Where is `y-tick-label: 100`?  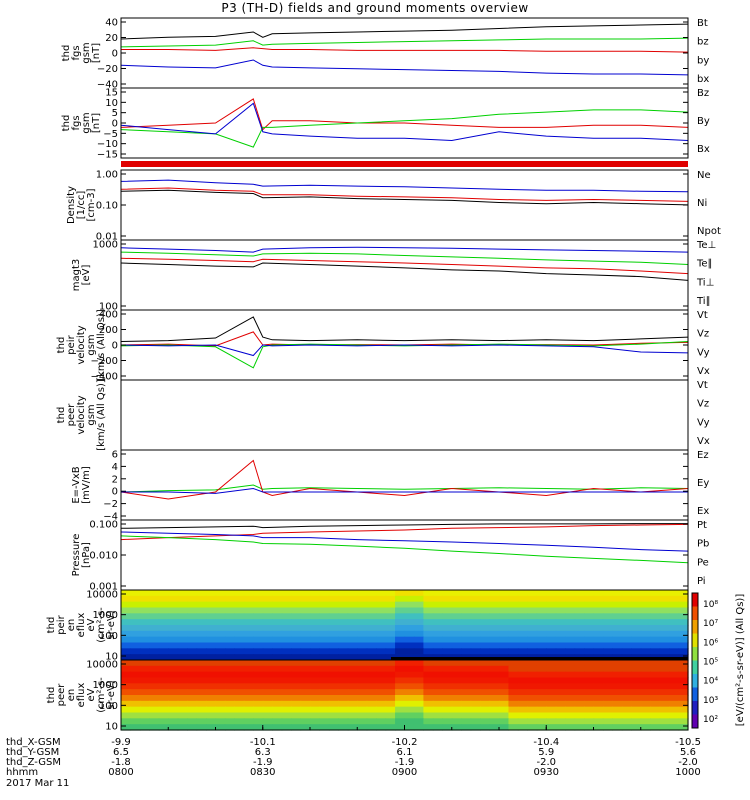 y-tick-label: 100 is located at coordinates (108, 706).